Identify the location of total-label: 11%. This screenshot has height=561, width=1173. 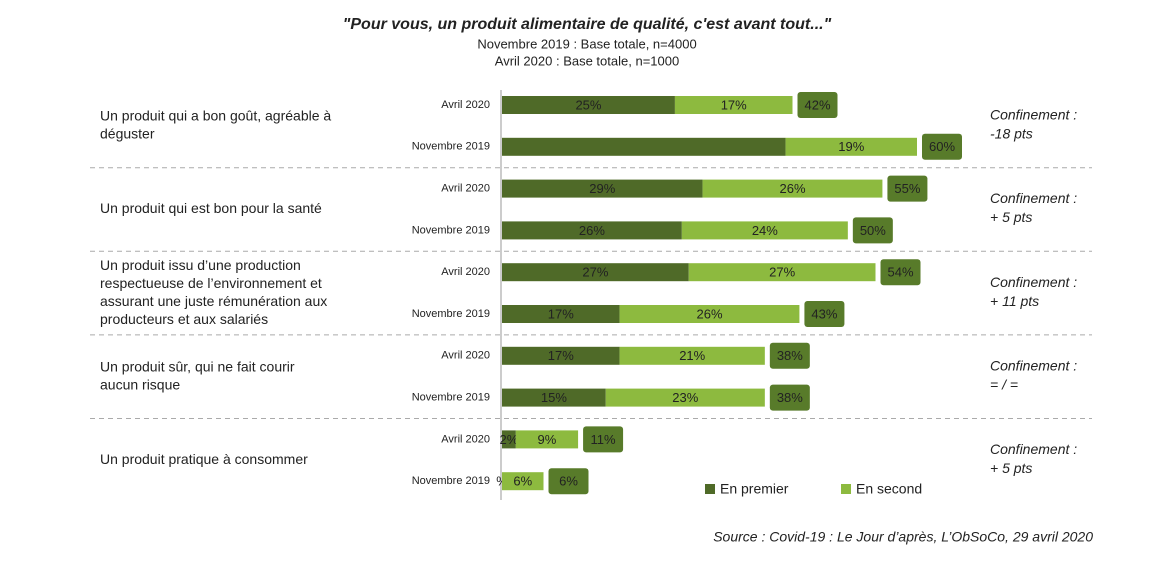
(603, 439).